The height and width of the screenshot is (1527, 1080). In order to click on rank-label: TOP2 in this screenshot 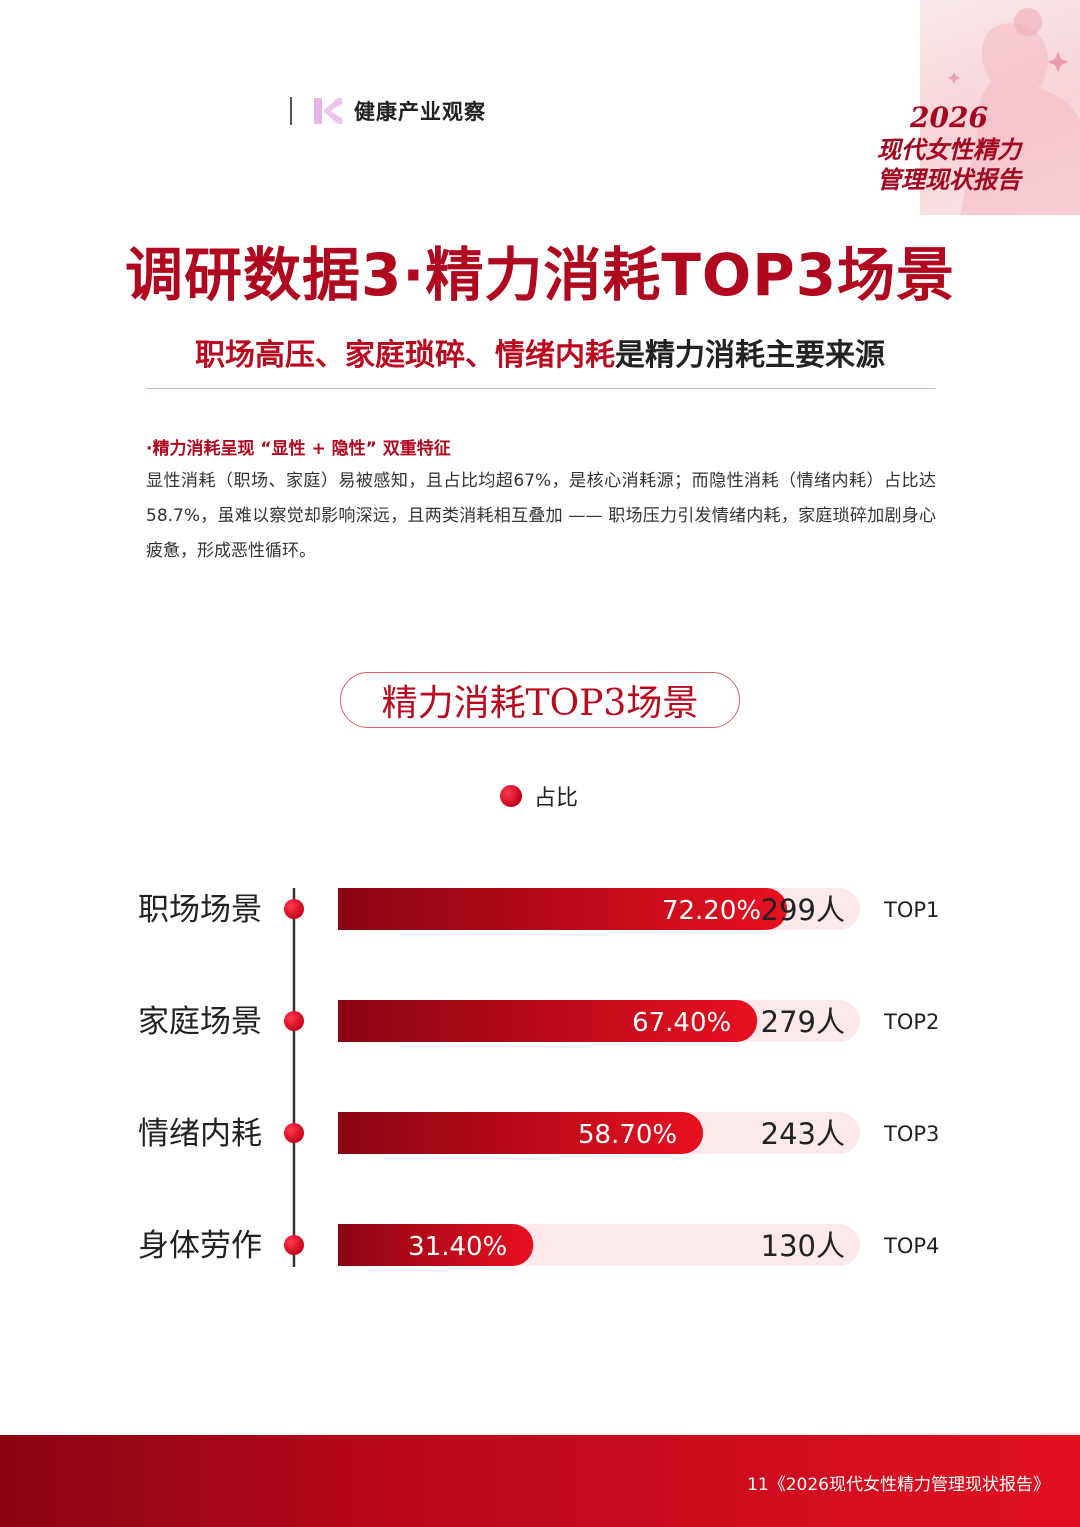, I will do `click(911, 1022)`.